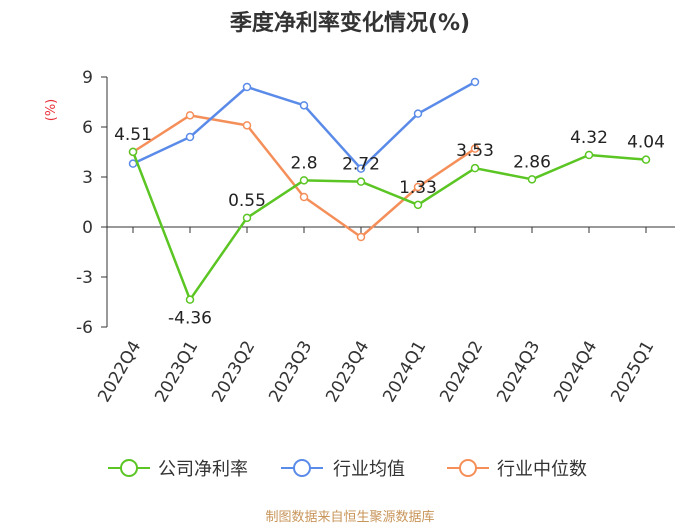  I want to click on legend-label: 公司净利率, so click(203, 469).